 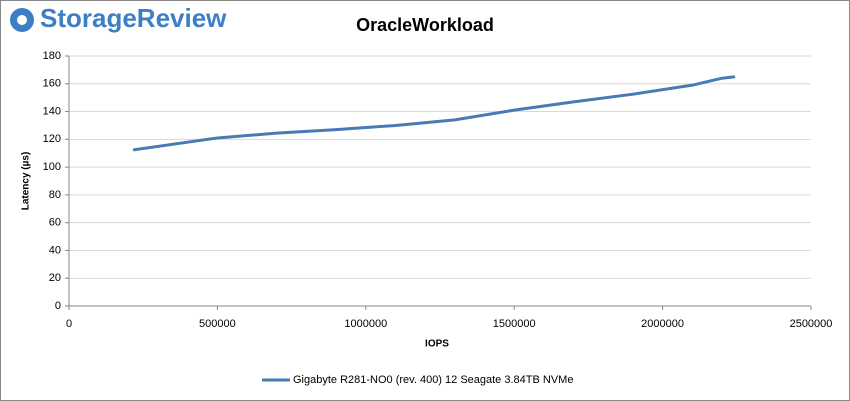 I want to click on x-tick-label: 2500000, so click(x=811, y=324).